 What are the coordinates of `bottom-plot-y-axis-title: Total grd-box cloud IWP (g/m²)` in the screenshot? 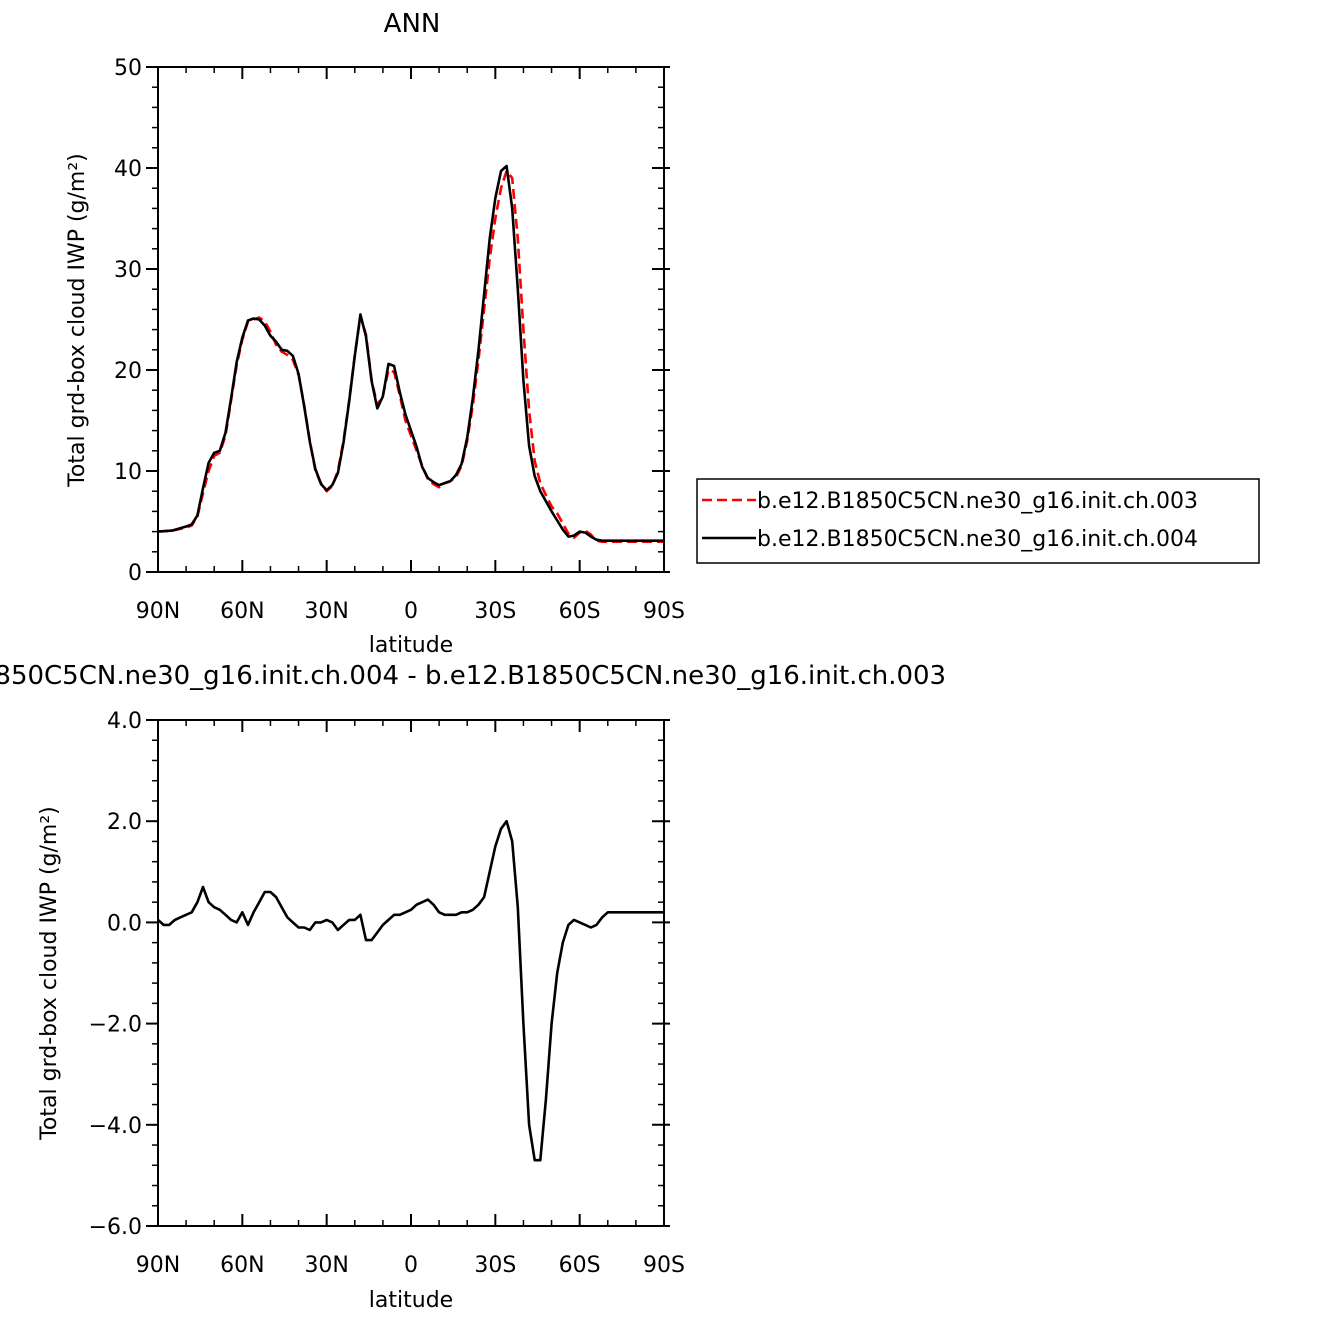 It's located at (49, 973).